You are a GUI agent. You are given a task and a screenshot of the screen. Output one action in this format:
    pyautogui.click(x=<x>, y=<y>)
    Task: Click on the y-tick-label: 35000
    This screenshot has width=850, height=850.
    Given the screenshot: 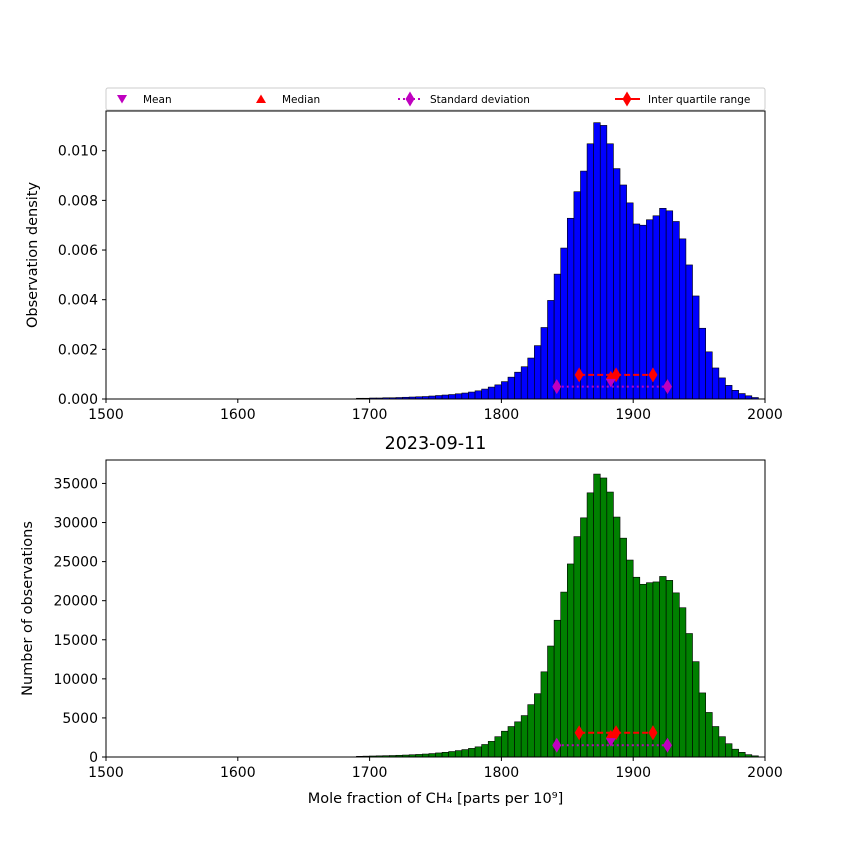 What is the action you would take?
    pyautogui.click(x=75, y=484)
    